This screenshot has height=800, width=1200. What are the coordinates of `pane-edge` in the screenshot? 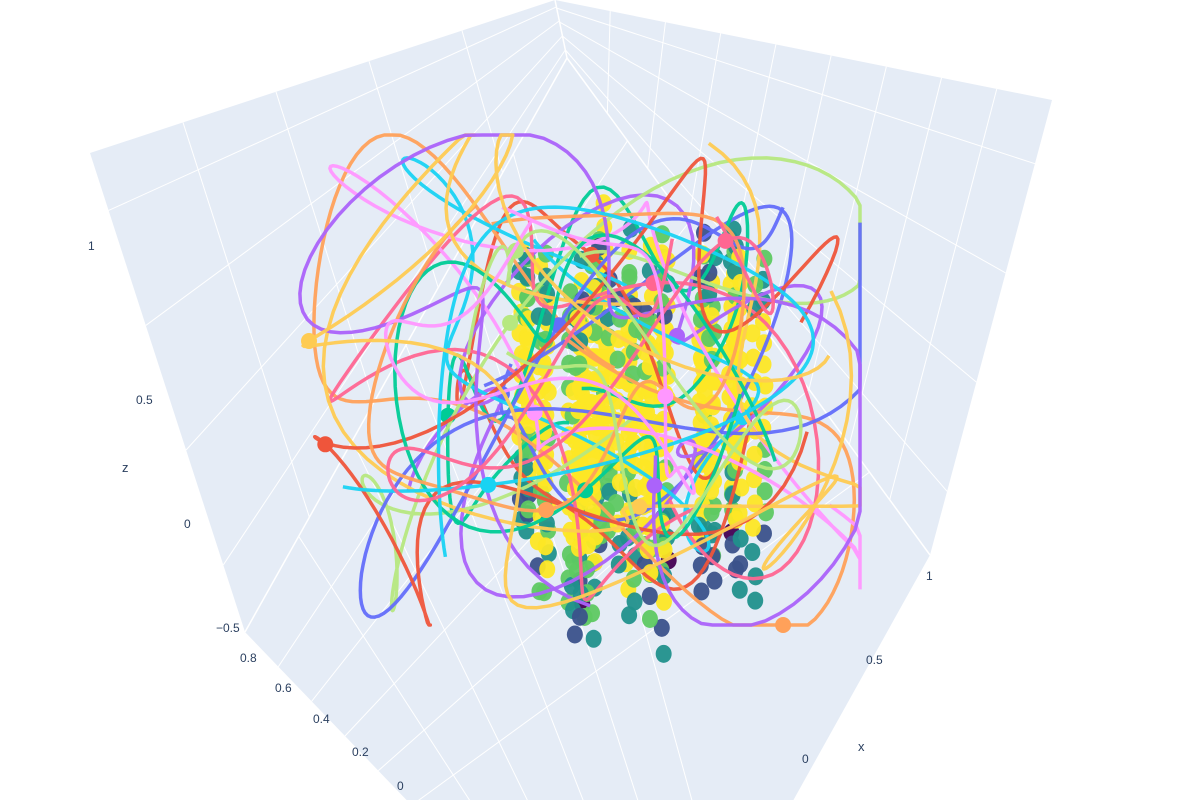 It's located at (561, 29).